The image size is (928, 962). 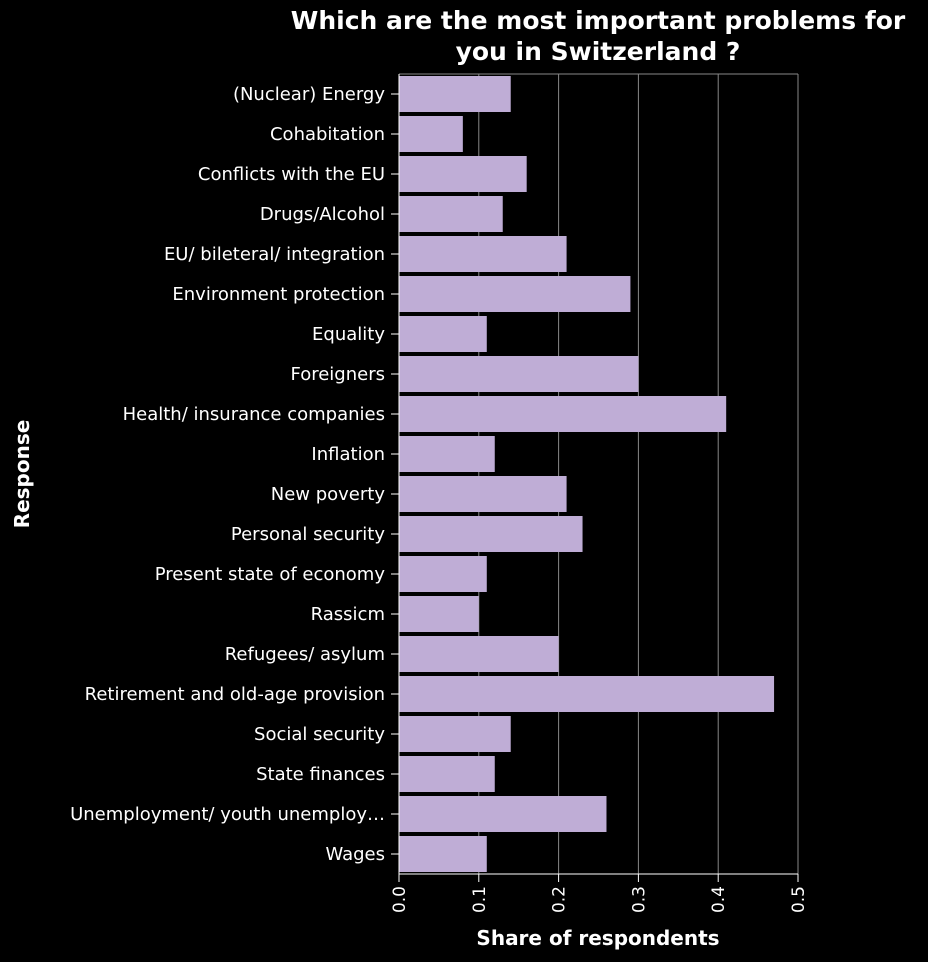 I want to click on category-label: State finances, so click(x=320, y=774).